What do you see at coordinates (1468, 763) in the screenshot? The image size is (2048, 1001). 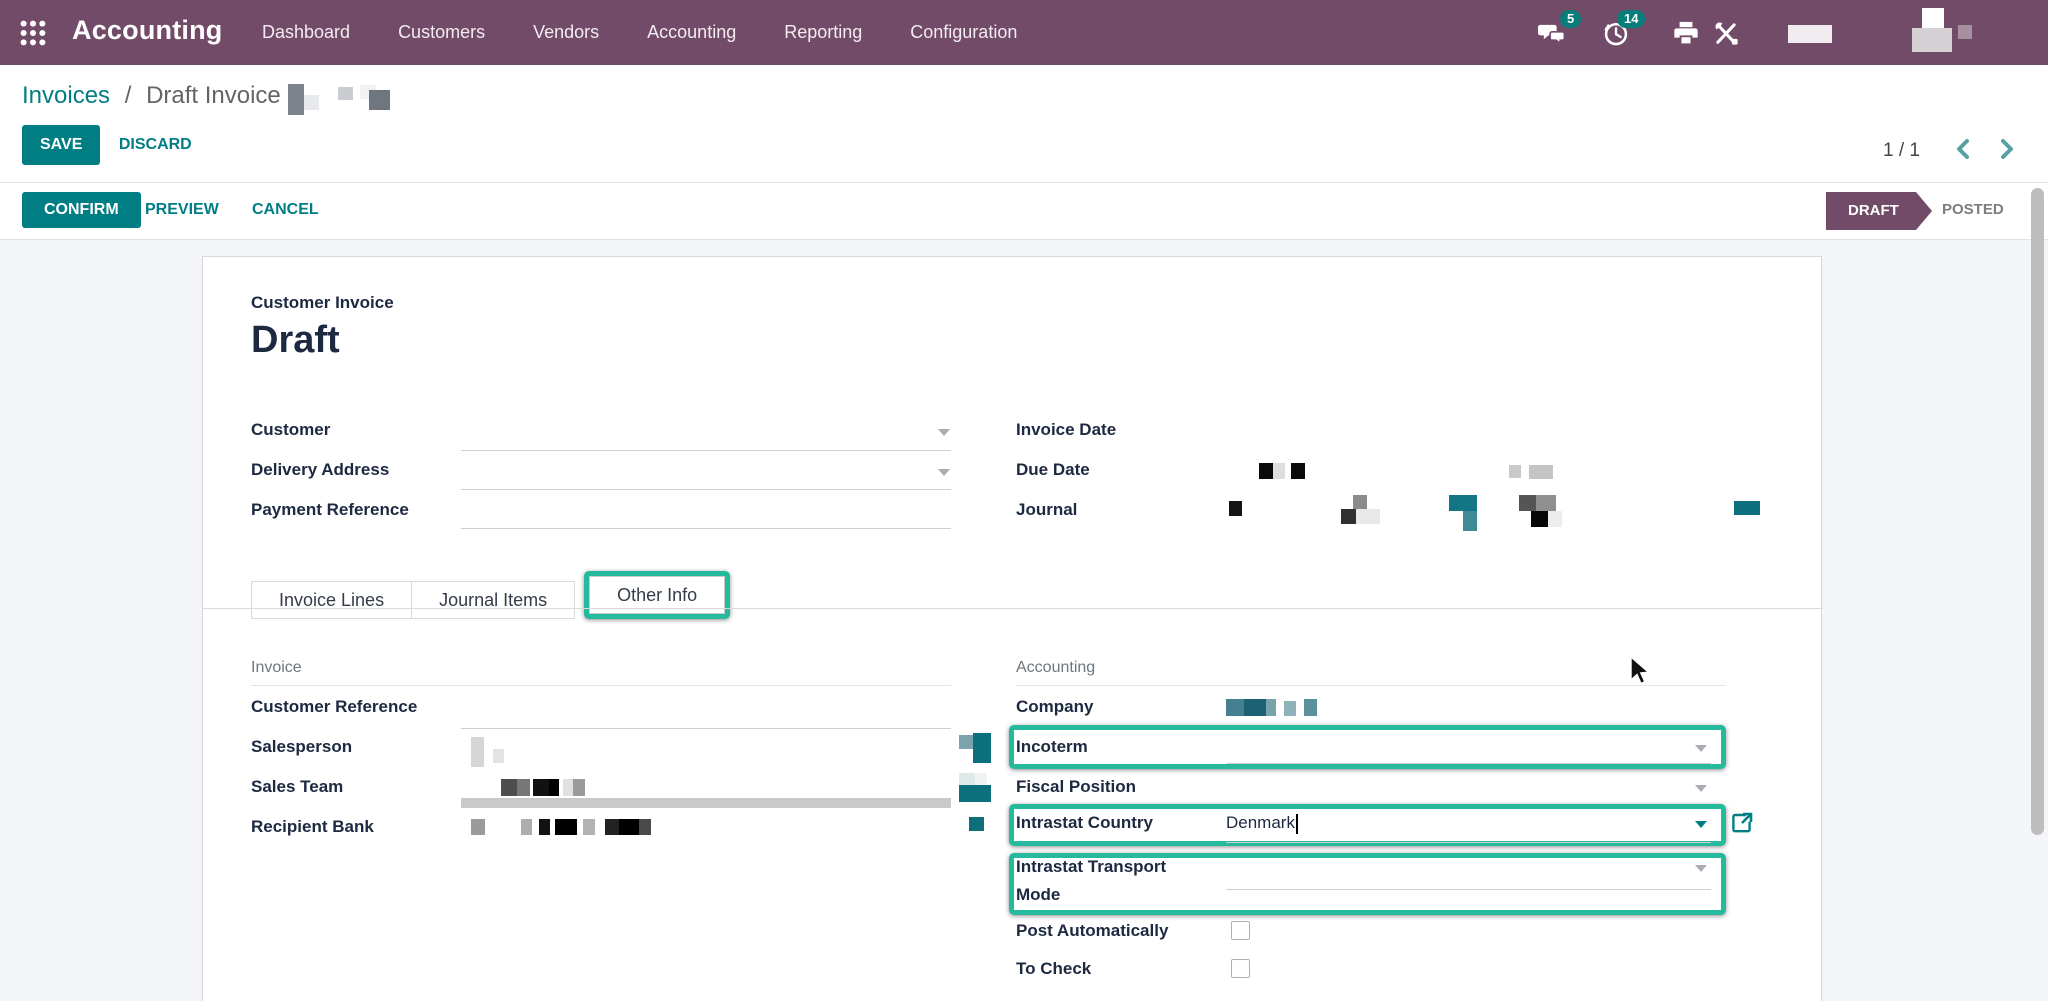 I see `incoterm-input` at bounding box center [1468, 763].